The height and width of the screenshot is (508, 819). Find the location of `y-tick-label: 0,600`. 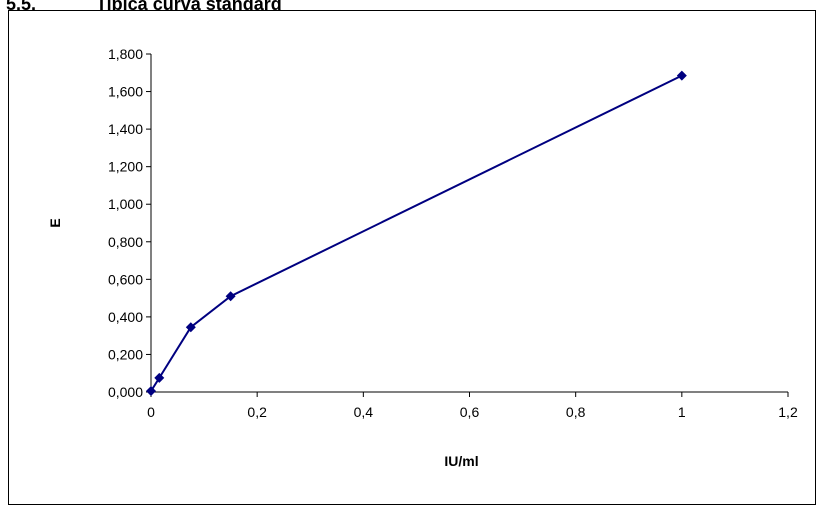

y-tick-label: 0,600 is located at coordinates (125, 279).